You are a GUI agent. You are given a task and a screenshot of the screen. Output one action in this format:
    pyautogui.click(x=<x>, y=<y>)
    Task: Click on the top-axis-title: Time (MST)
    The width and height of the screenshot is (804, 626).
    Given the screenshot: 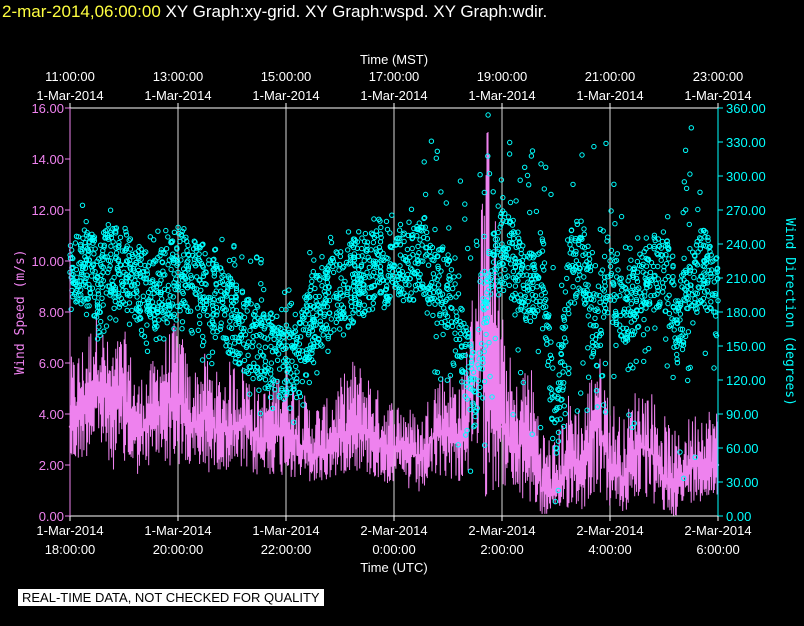 What is the action you would take?
    pyautogui.click(x=394, y=59)
    